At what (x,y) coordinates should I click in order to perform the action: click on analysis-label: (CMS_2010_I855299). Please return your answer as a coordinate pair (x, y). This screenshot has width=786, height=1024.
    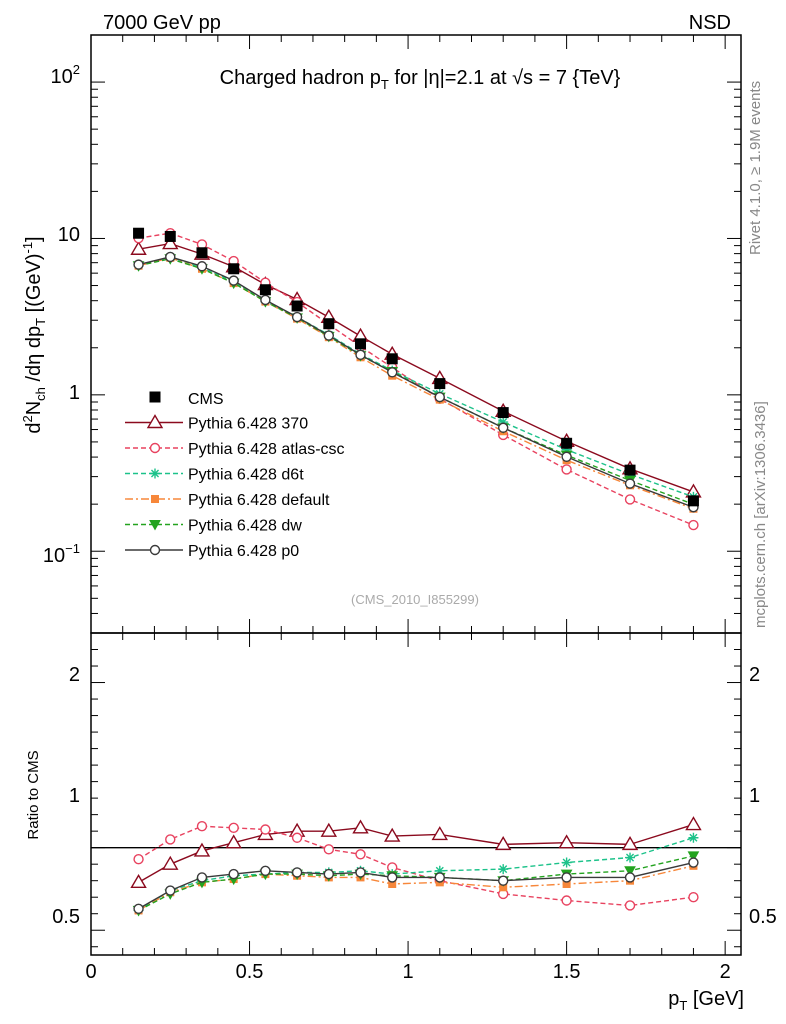
    Looking at the image, I should click on (415, 599).